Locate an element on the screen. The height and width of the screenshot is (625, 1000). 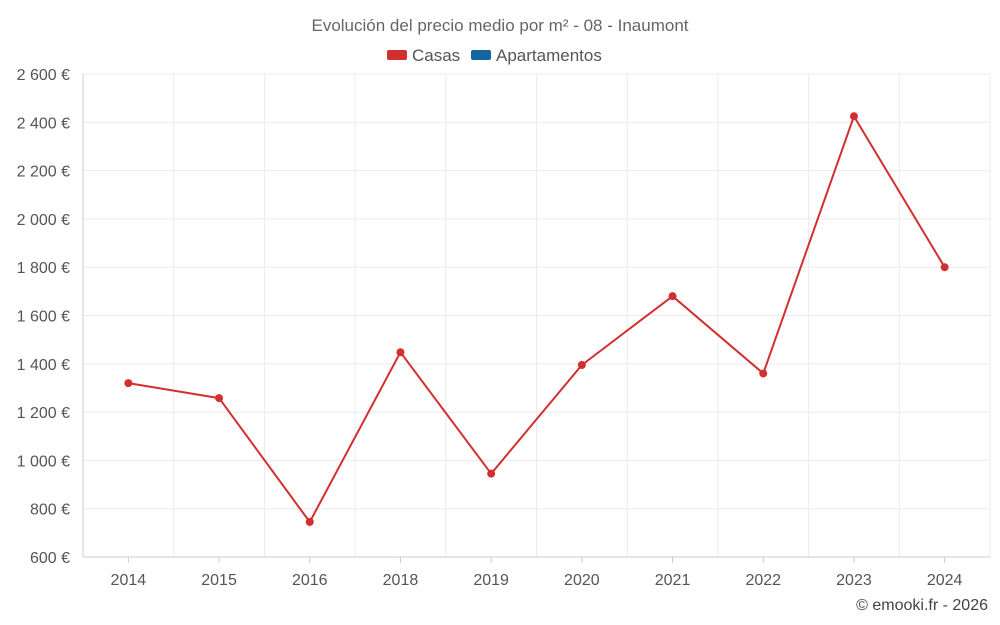
x-tick-label: 2019 is located at coordinates (491, 580).